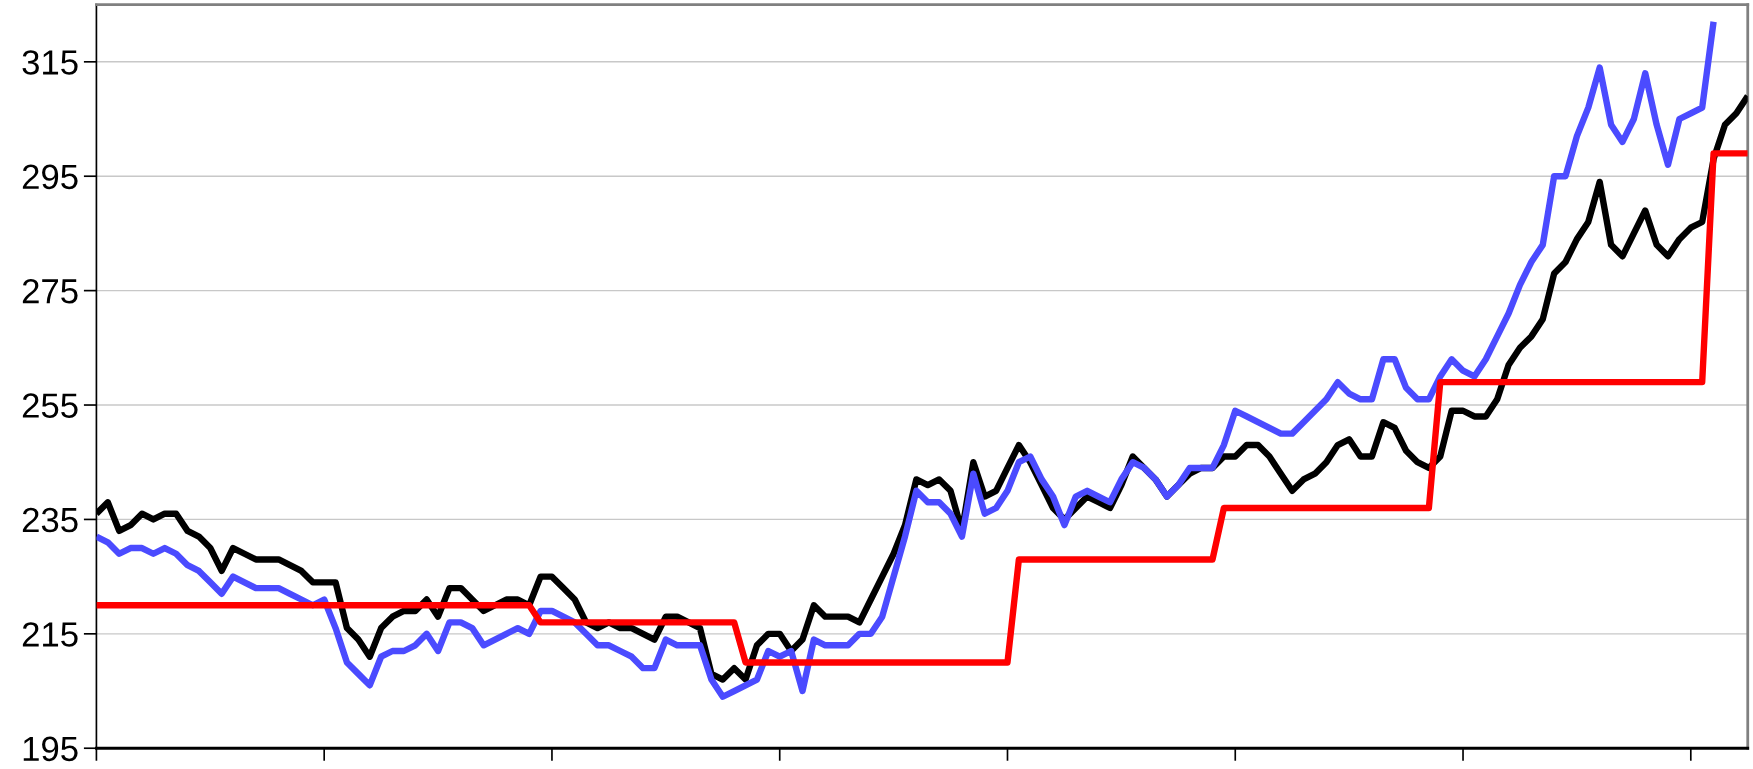 Image resolution: width=1753 pixels, height=769 pixels. Describe the element at coordinates (50, 62) in the screenshot. I see `y-tick-label: 315` at that location.